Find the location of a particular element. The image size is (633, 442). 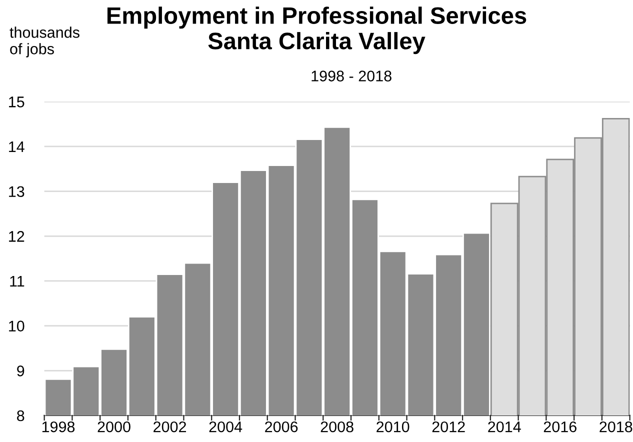

x-tick-label: 2014 is located at coordinates (504, 426).